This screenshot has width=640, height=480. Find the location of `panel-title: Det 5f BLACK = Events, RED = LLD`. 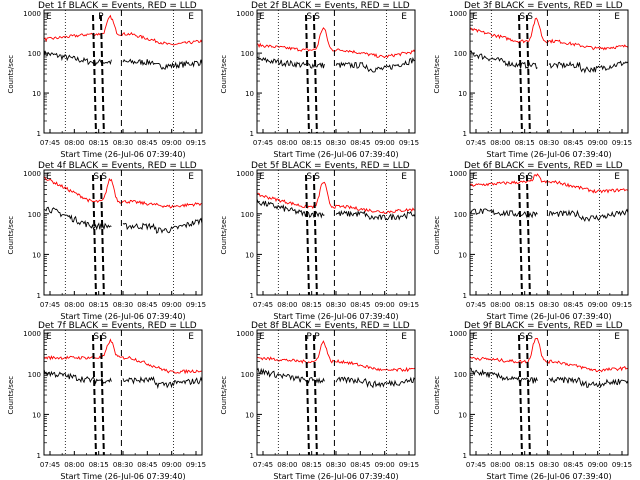

panel-title: Det 5f BLACK = Events, RED = LLD is located at coordinates (330, 166).